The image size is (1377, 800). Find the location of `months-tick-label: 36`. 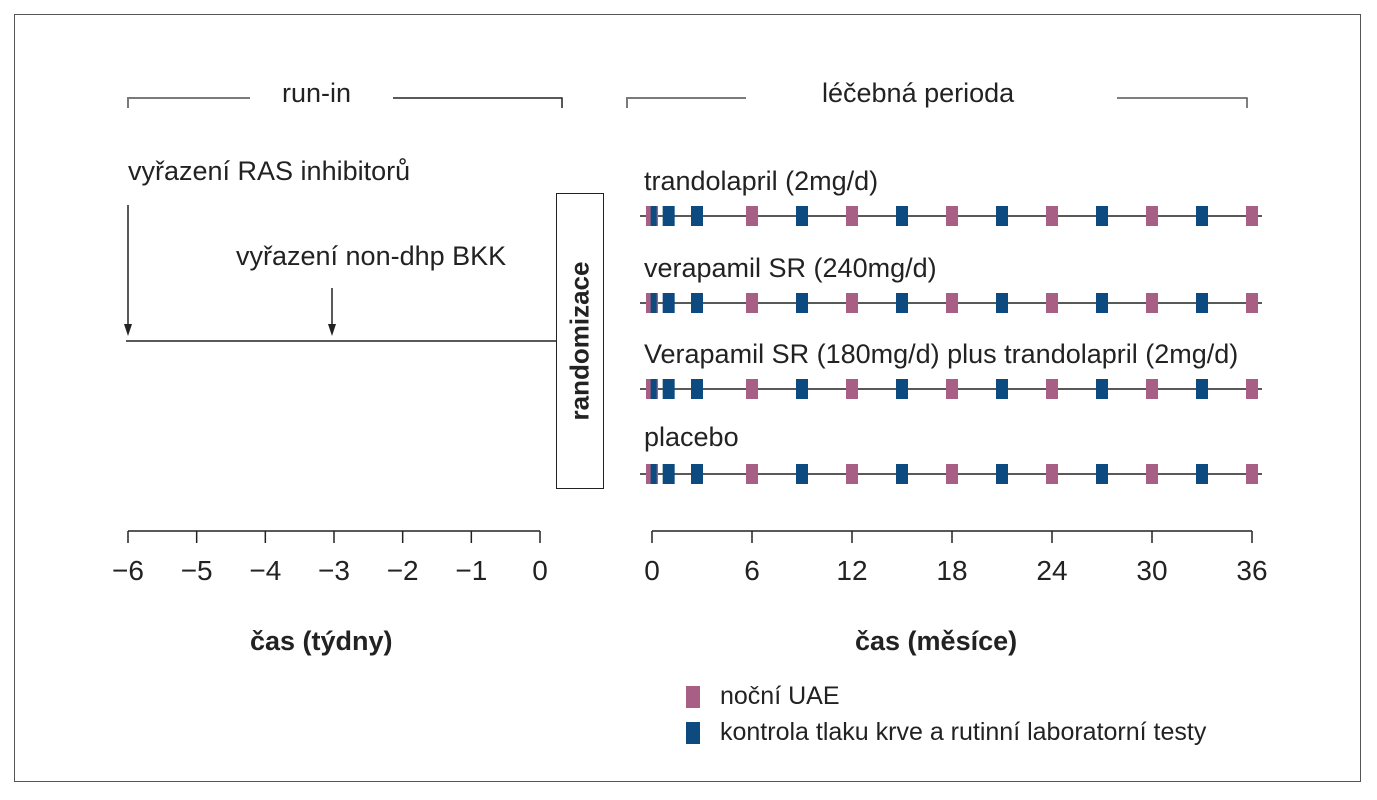

months-tick-label: 36 is located at coordinates (1252, 570).